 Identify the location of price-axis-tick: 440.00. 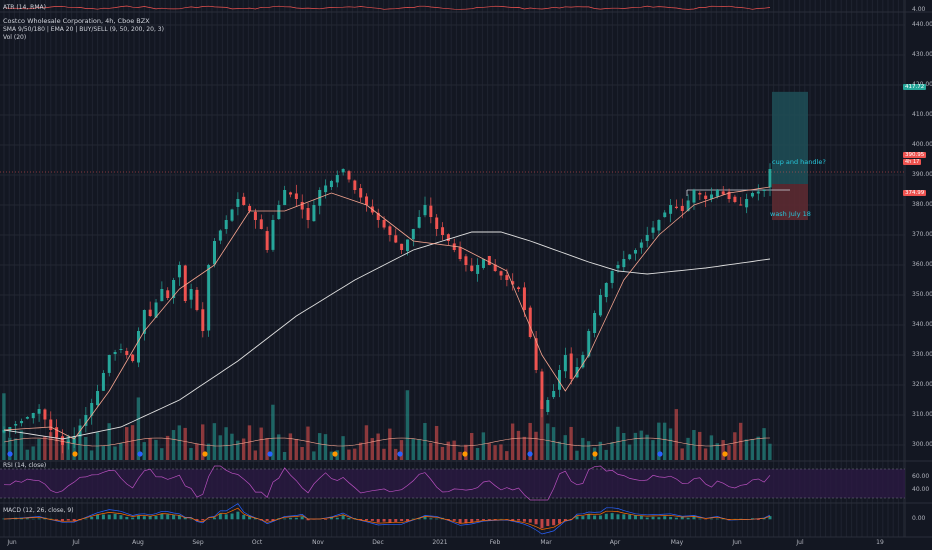
(922, 24).